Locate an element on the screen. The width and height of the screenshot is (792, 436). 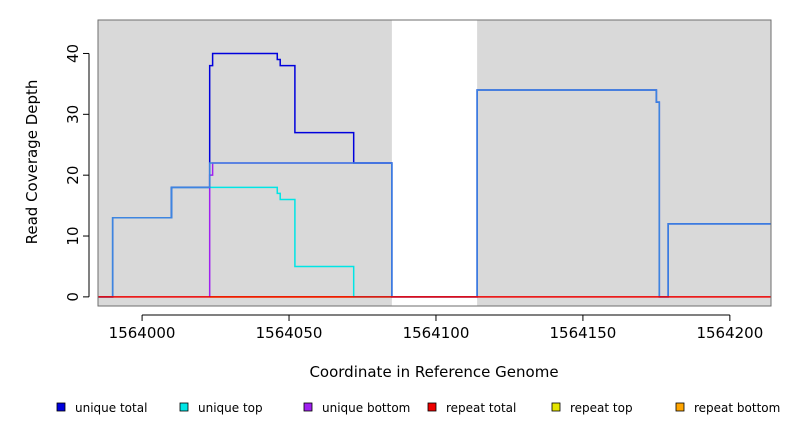
legend-item-repeat-bottom: repeat bottom is located at coordinates (727, 408).